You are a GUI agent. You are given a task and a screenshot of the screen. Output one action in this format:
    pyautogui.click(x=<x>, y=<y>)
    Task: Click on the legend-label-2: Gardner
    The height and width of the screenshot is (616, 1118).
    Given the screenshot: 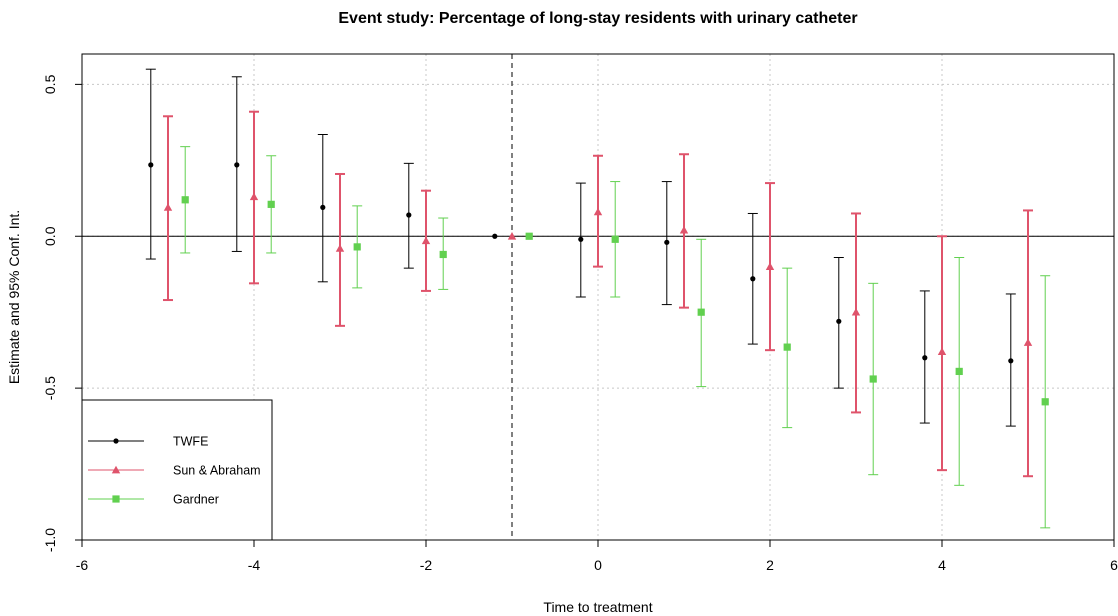 What is the action you would take?
    pyautogui.click(x=196, y=500)
    